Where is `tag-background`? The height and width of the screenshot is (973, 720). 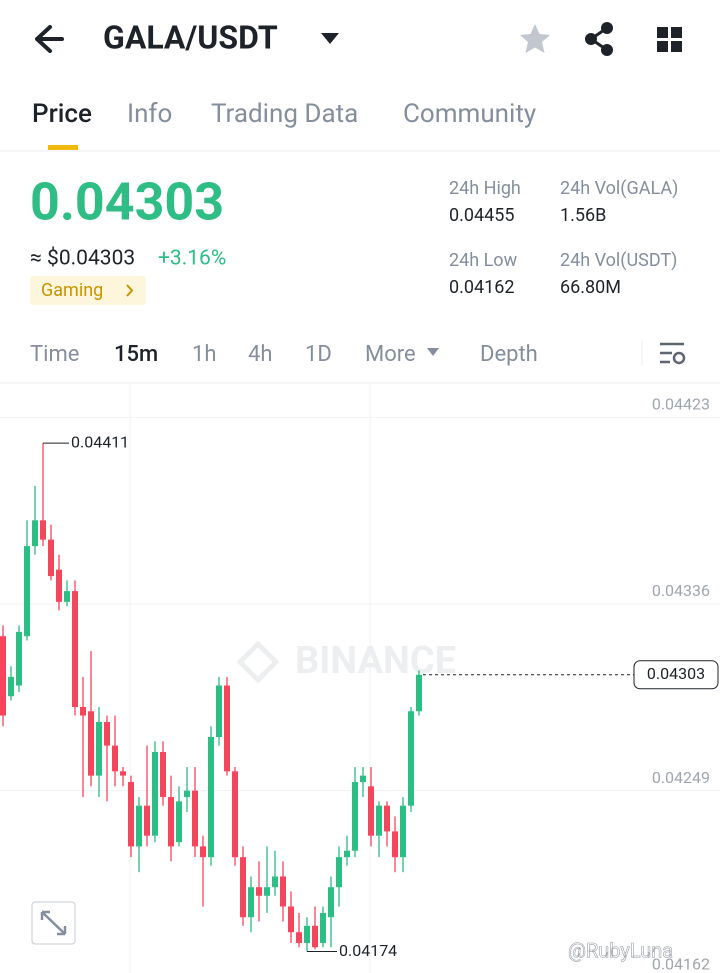 tag-background is located at coordinates (88, 290).